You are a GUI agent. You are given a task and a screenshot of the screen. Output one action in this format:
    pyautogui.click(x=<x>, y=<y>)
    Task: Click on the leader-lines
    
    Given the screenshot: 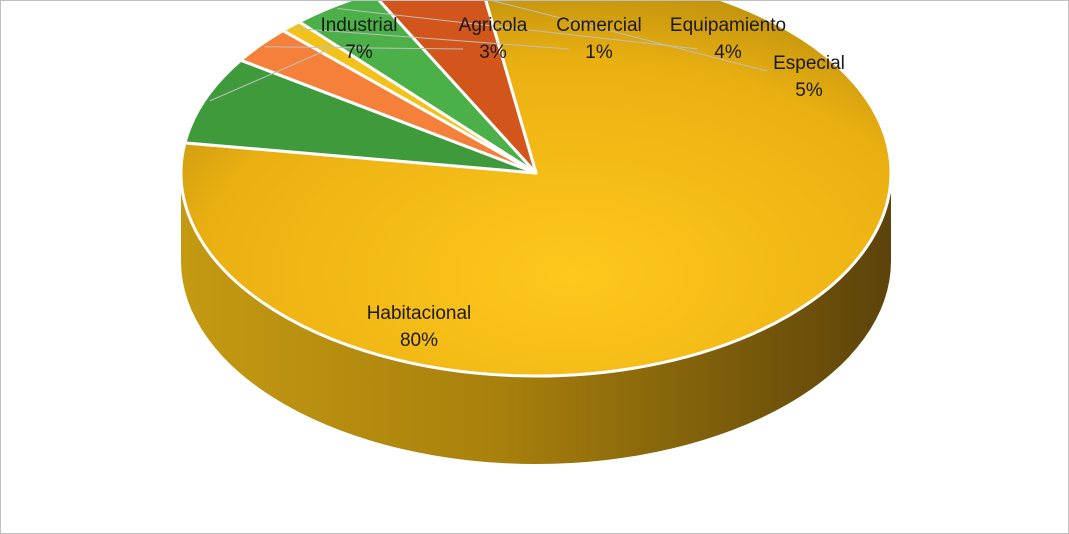 What is the action you would take?
    pyautogui.click(x=488, y=51)
    